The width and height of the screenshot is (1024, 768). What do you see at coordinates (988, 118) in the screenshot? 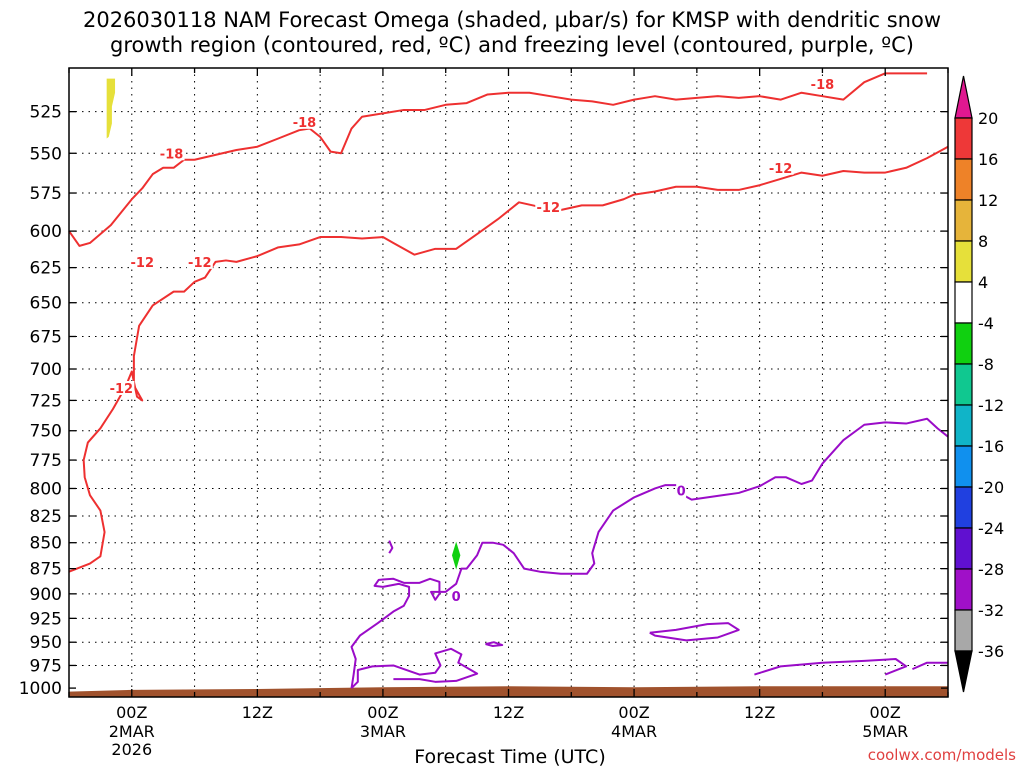
I see `colorbar-label: 20` at bounding box center [988, 118].